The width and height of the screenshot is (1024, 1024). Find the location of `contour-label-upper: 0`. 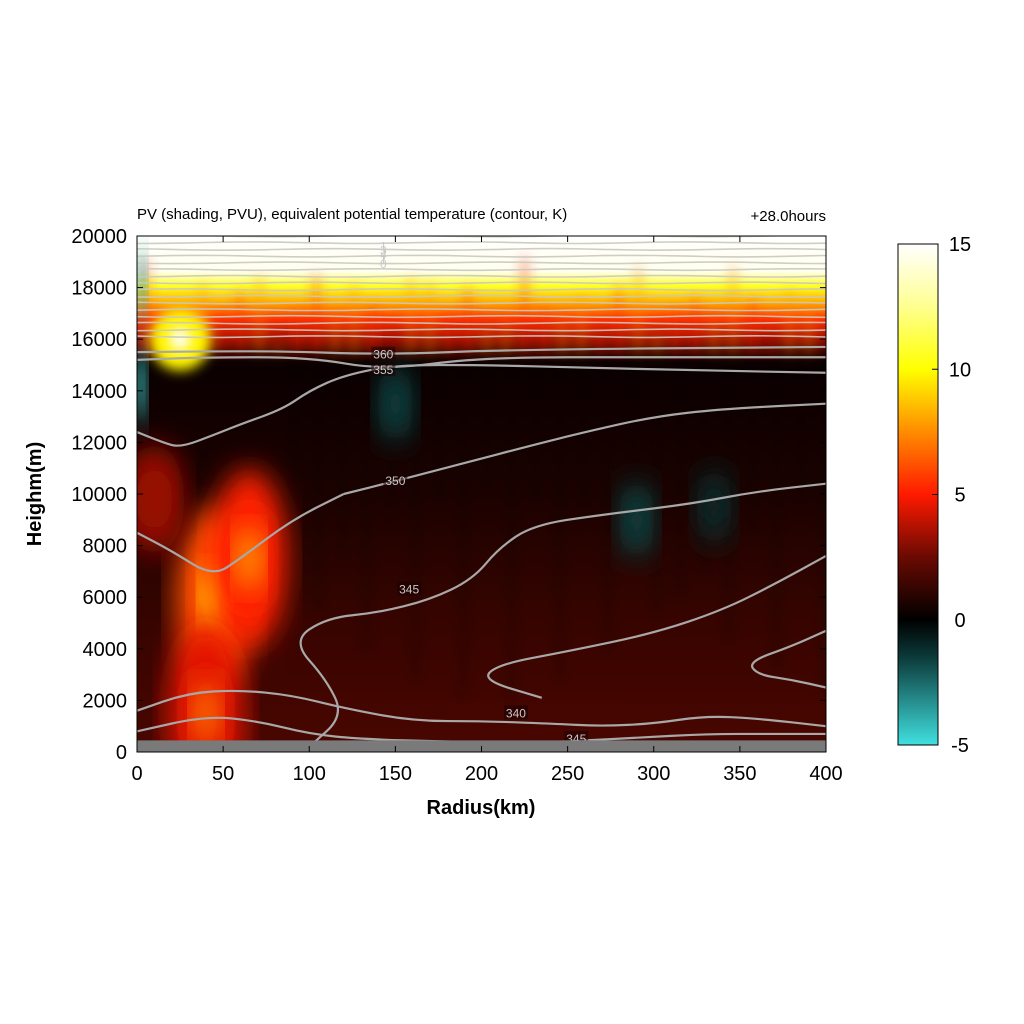

contour-label-upper: 0 is located at coordinates (383, 264).